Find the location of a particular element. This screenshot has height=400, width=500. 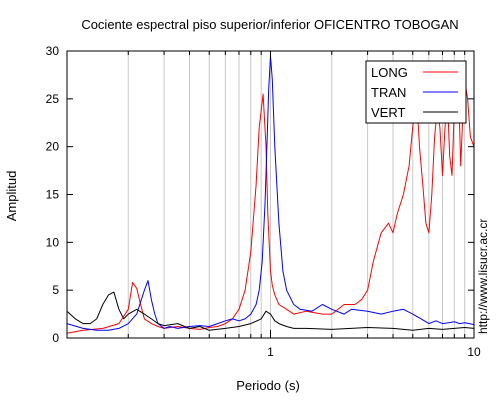

y-tick-label: 30 is located at coordinates (53, 51).